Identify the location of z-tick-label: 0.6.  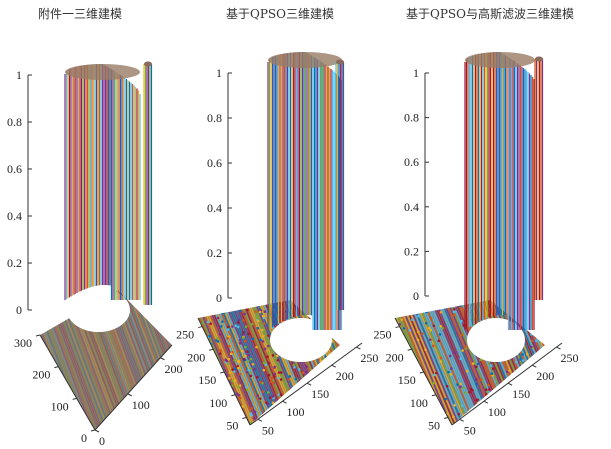
(14, 169).